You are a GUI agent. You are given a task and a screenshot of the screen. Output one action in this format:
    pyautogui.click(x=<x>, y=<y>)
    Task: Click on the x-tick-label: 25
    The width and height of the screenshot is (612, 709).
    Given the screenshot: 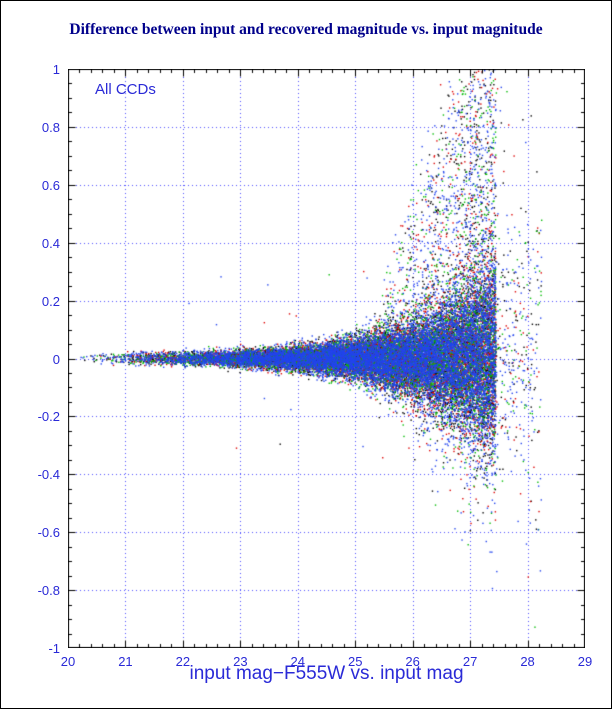 What is the action you would take?
    pyautogui.click(x=355, y=661)
    